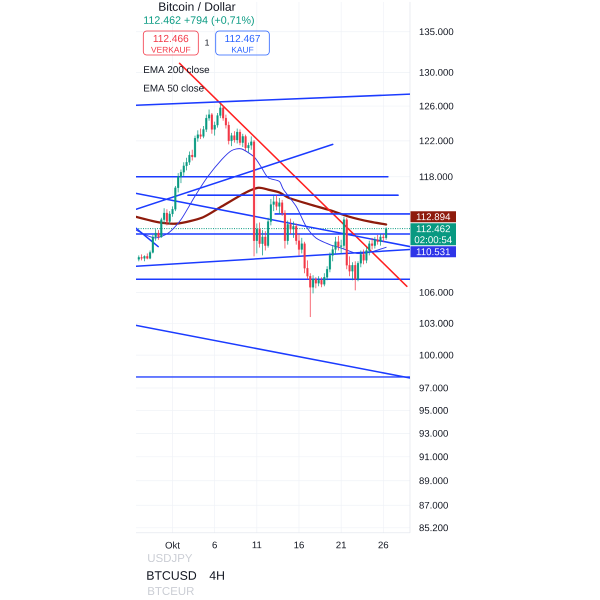 The height and width of the screenshot is (600, 600). Describe the element at coordinates (437, 72) in the screenshot. I see `y-tick-label: 130.000` at that location.